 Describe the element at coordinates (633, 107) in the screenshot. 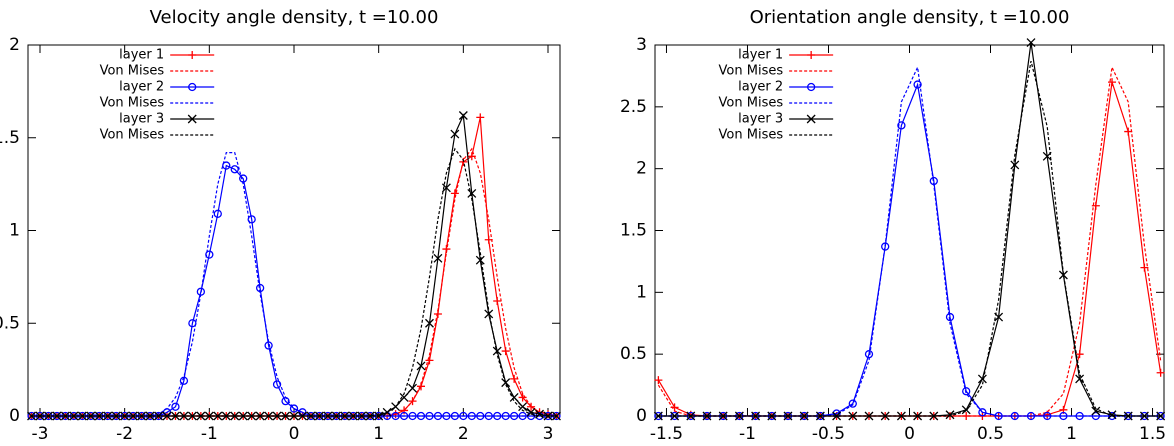

I see `y-tick-label: 2.5` at that location.